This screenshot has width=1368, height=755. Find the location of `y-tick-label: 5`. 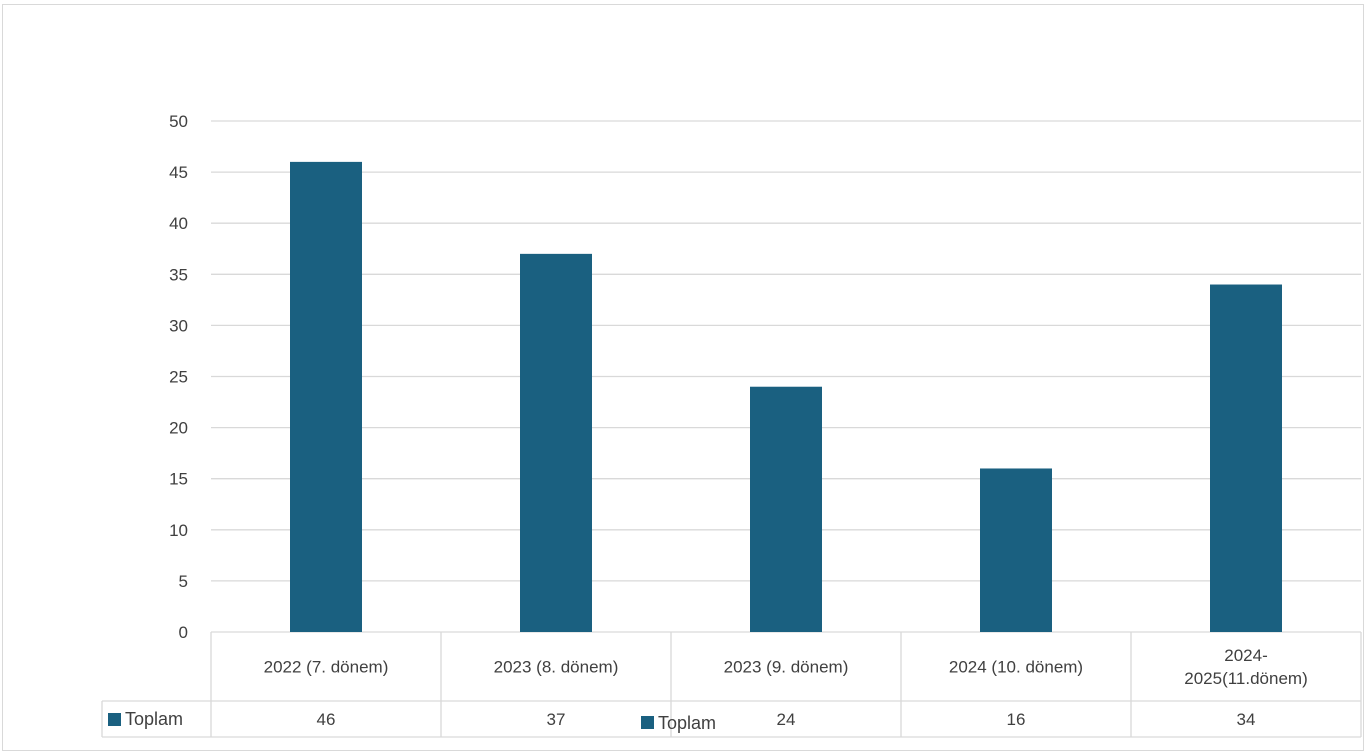

y-tick-label: 5 is located at coordinates (183, 581).